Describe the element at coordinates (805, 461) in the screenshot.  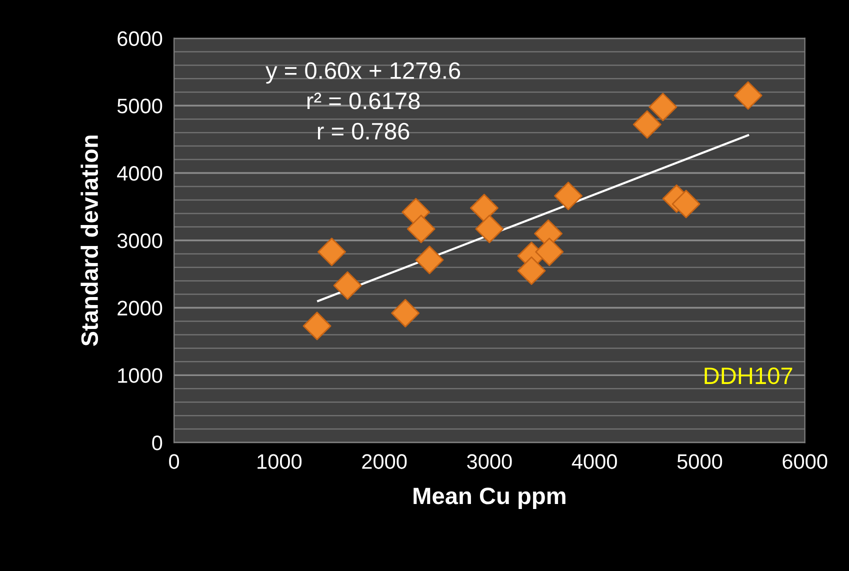
I see `x-tick-label: 6000` at that location.